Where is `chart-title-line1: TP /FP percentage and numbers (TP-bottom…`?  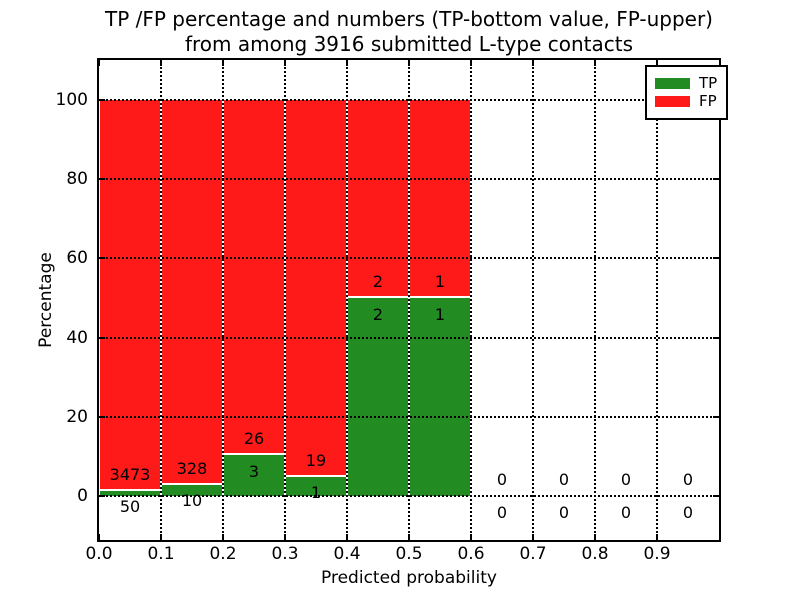 chart-title-line1: TP /FP percentage and numbers (TP-bottom… is located at coordinates (409, 19).